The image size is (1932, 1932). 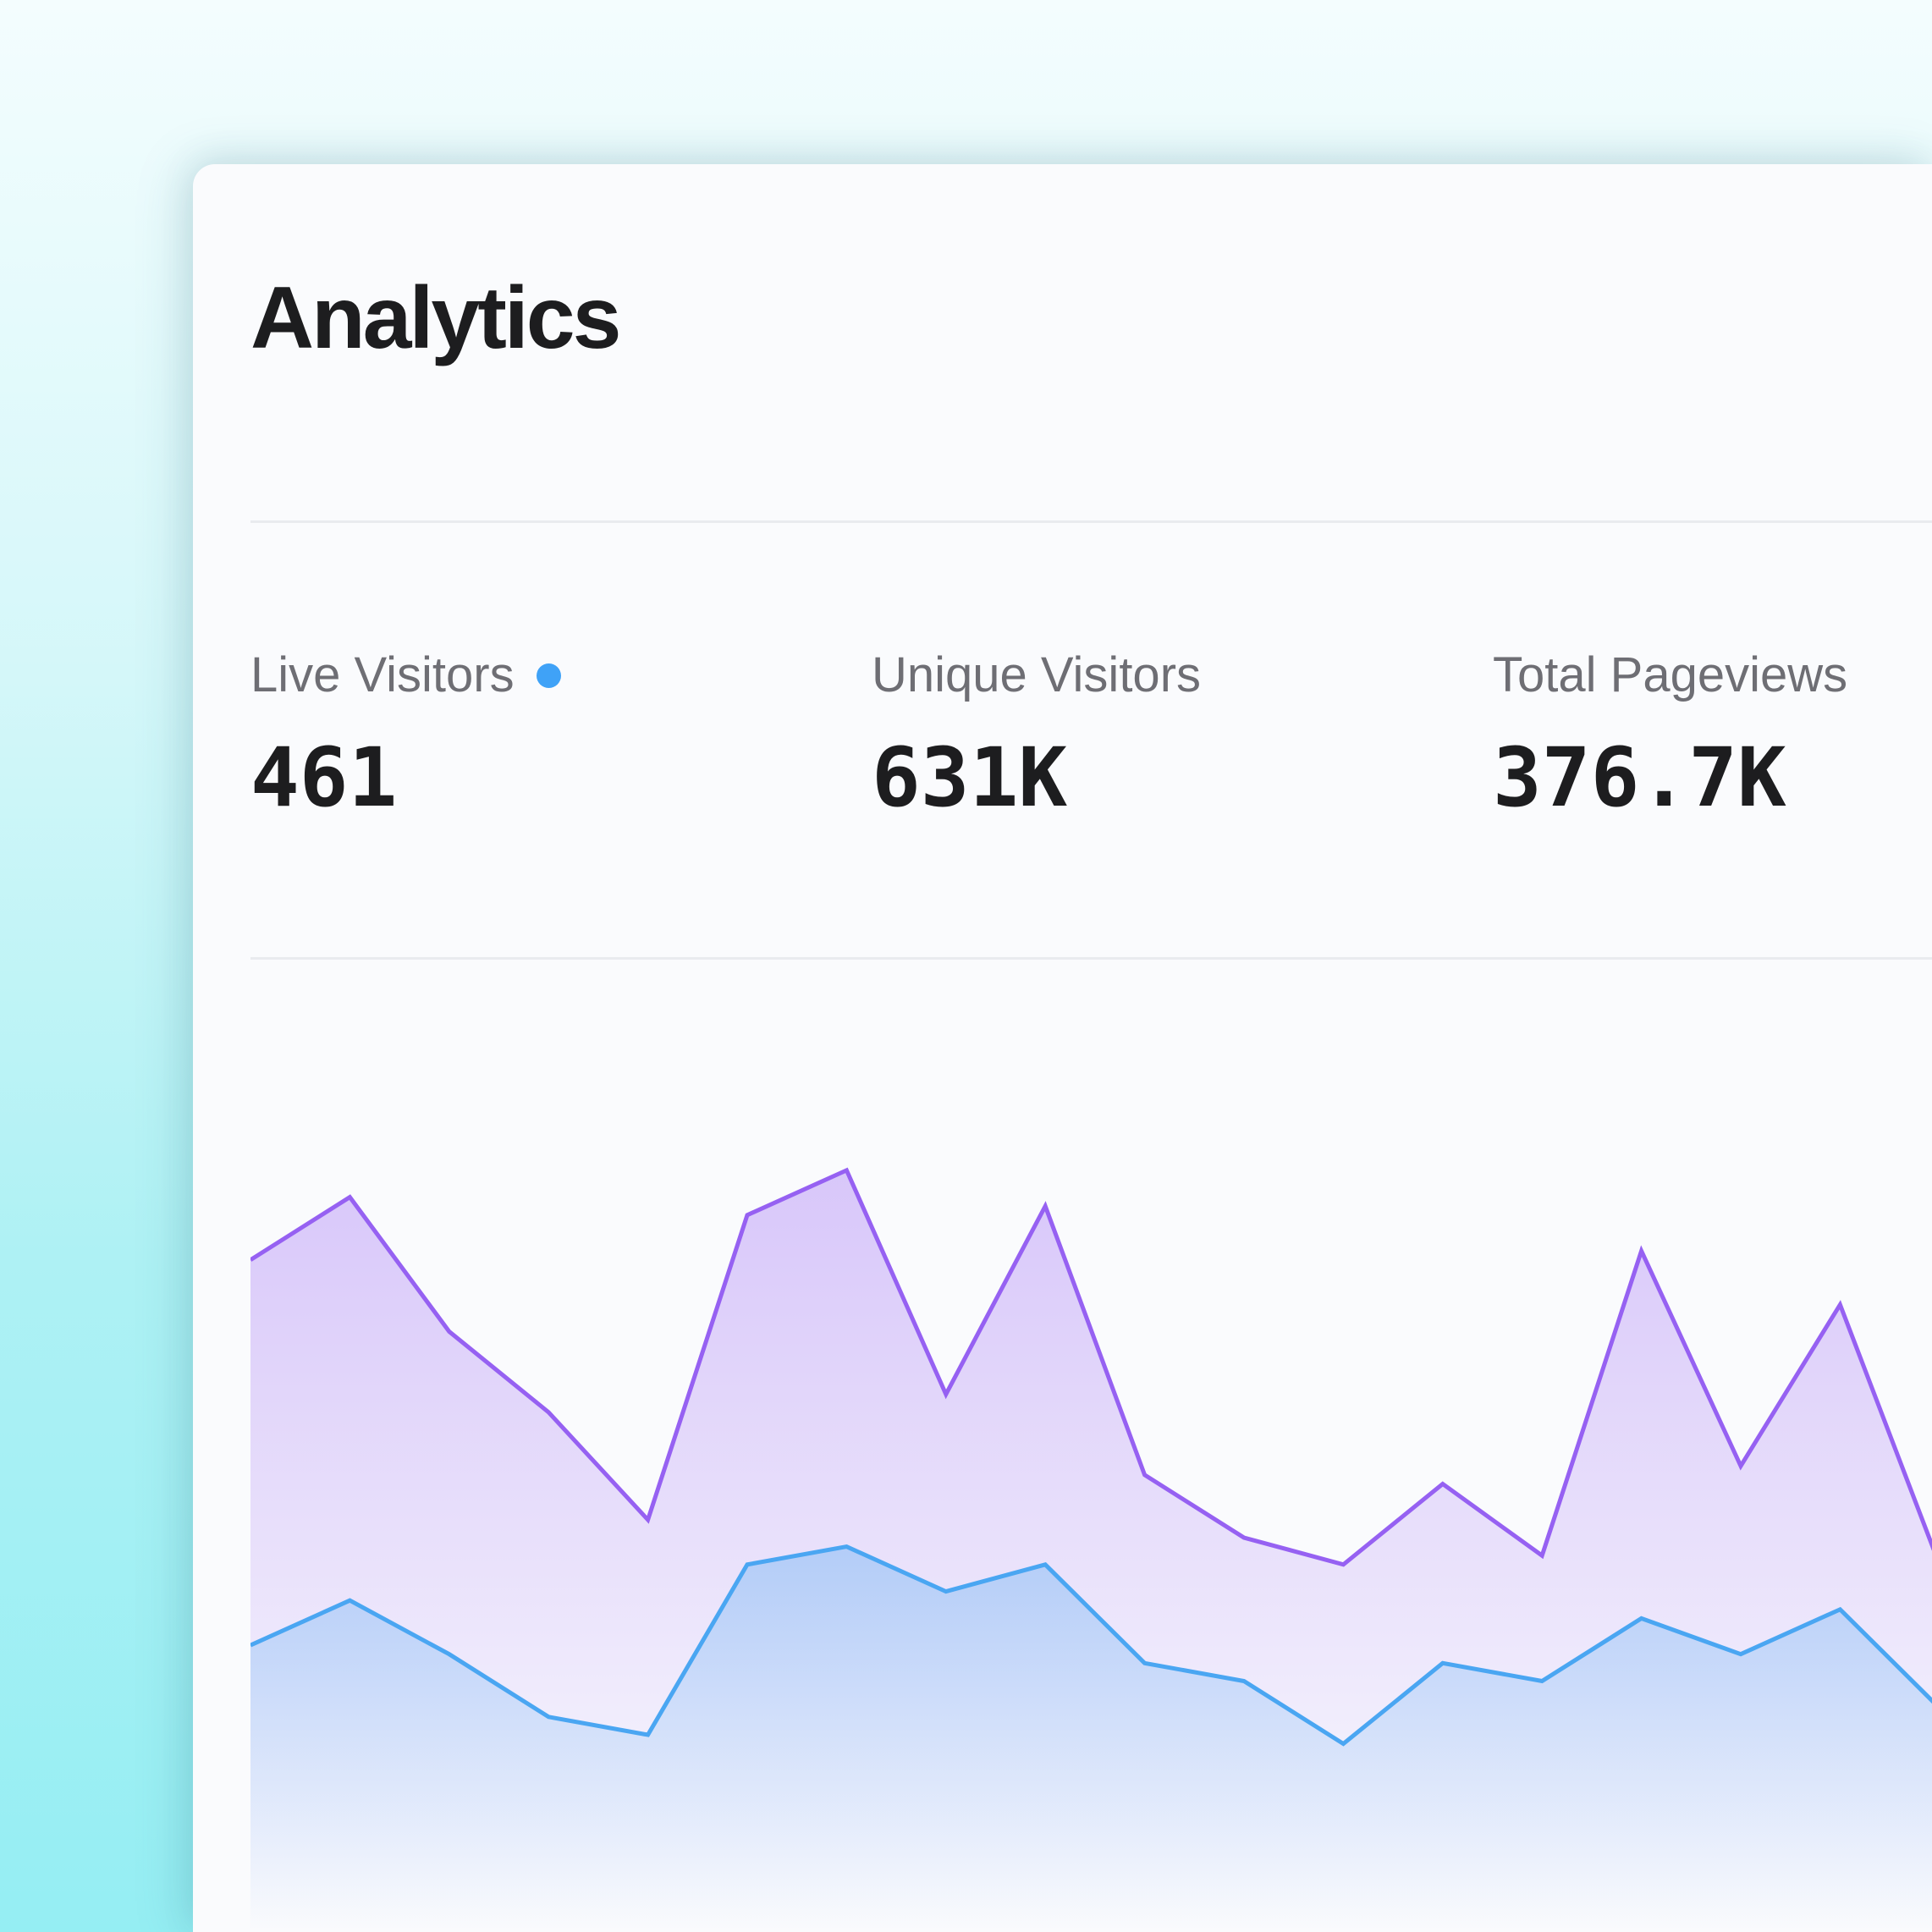 I want to click on stat-label: Live Visitors, so click(x=382, y=674).